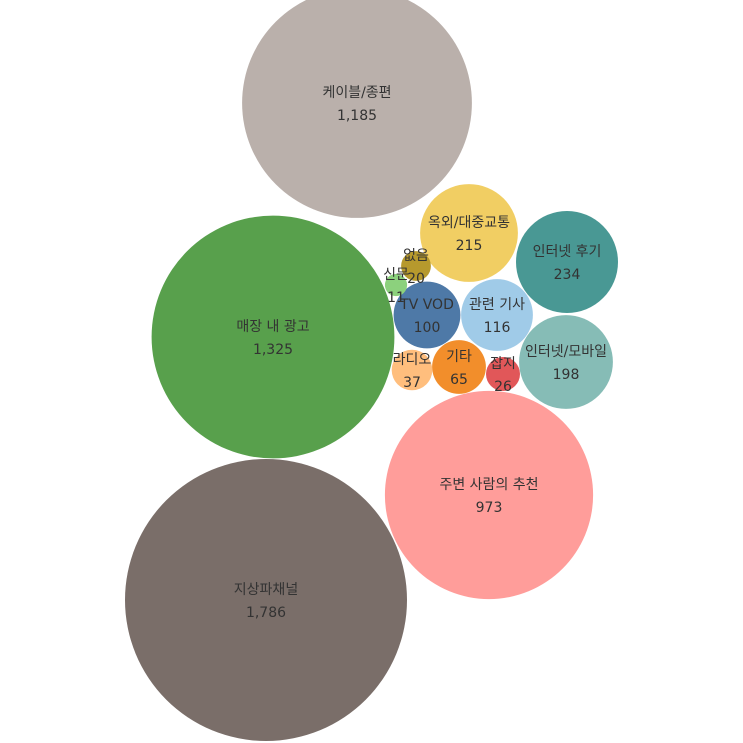 This screenshot has width=743, height=743. What do you see at coordinates (566, 362) in the screenshot?
I see `bubble-인터넷-모바일` at bounding box center [566, 362].